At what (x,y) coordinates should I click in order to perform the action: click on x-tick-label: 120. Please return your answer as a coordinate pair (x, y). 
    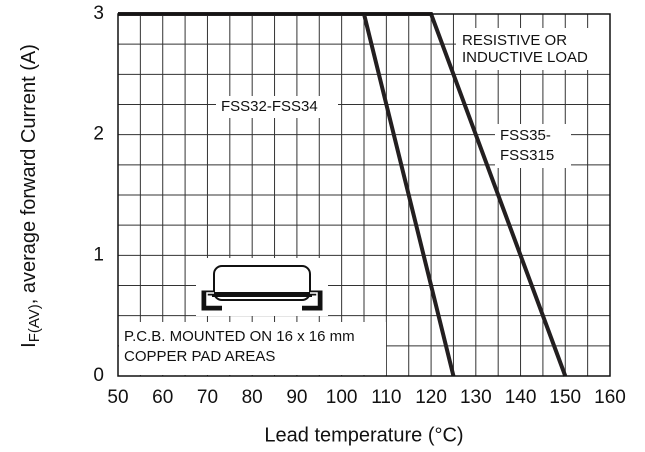
    Looking at the image, I should click on (431, 397).